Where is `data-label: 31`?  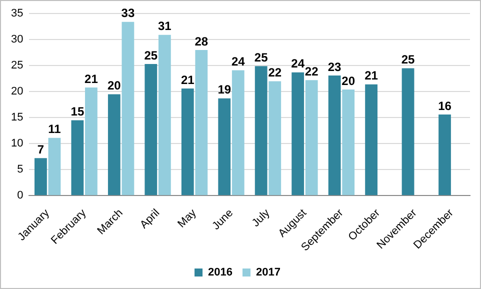 data-label: 31 is located at coordinates (165, 26).